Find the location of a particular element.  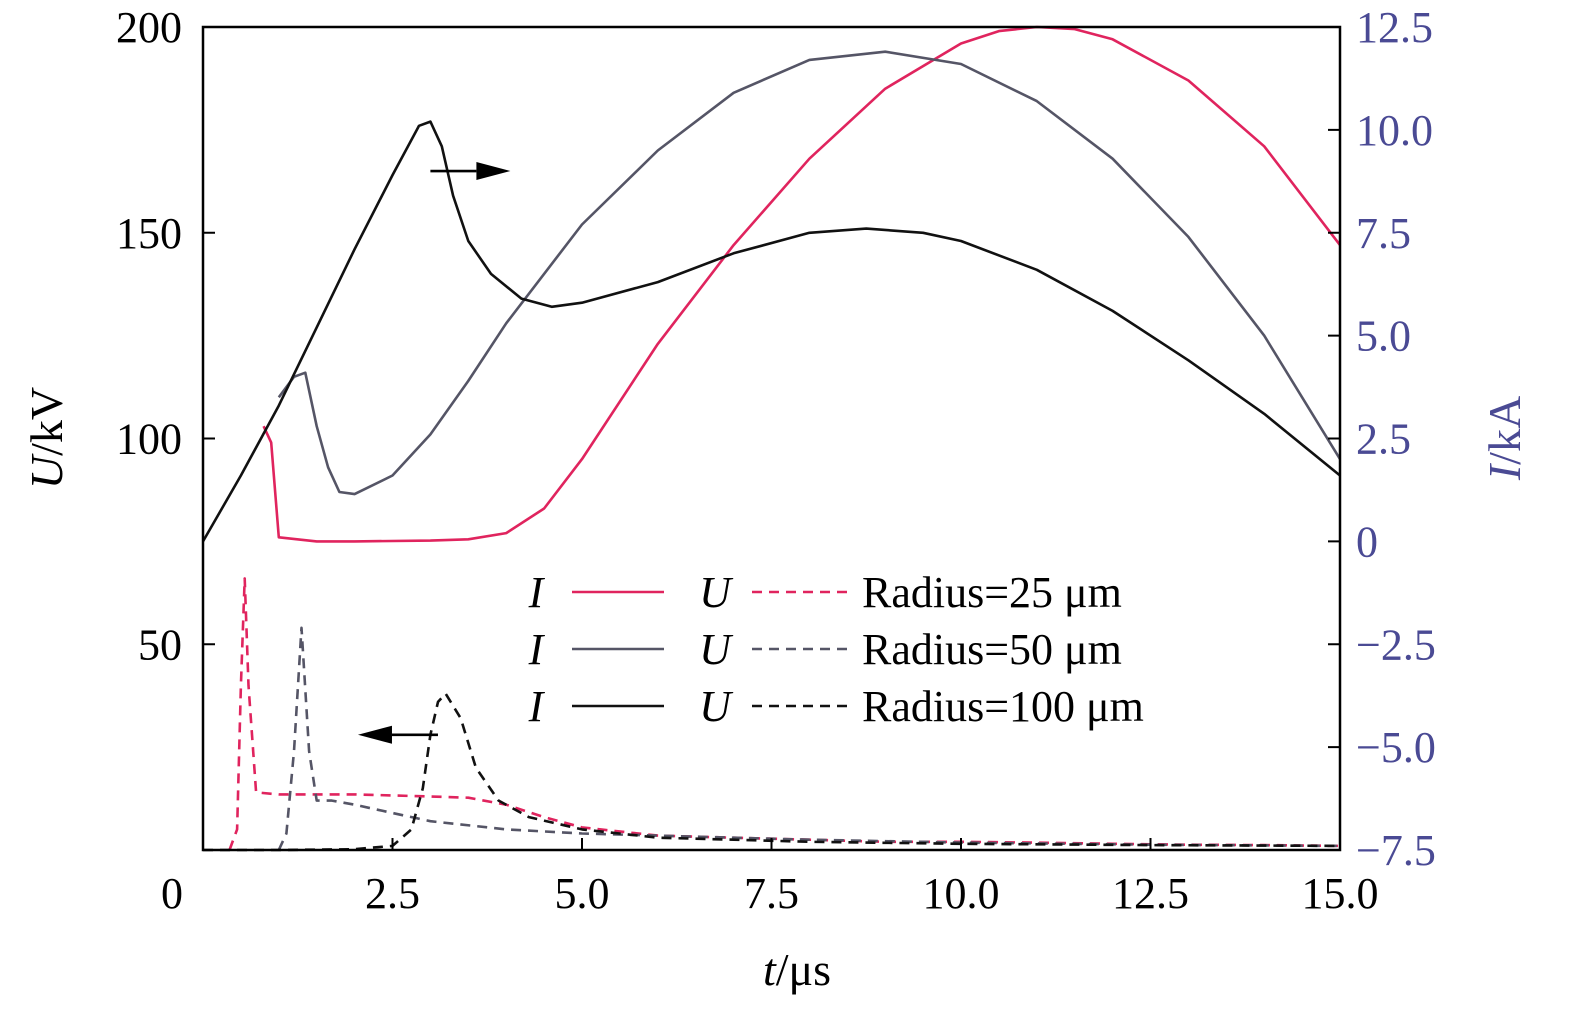

right-y-axis-title: I/kA is located at coordinates (1504, 438).